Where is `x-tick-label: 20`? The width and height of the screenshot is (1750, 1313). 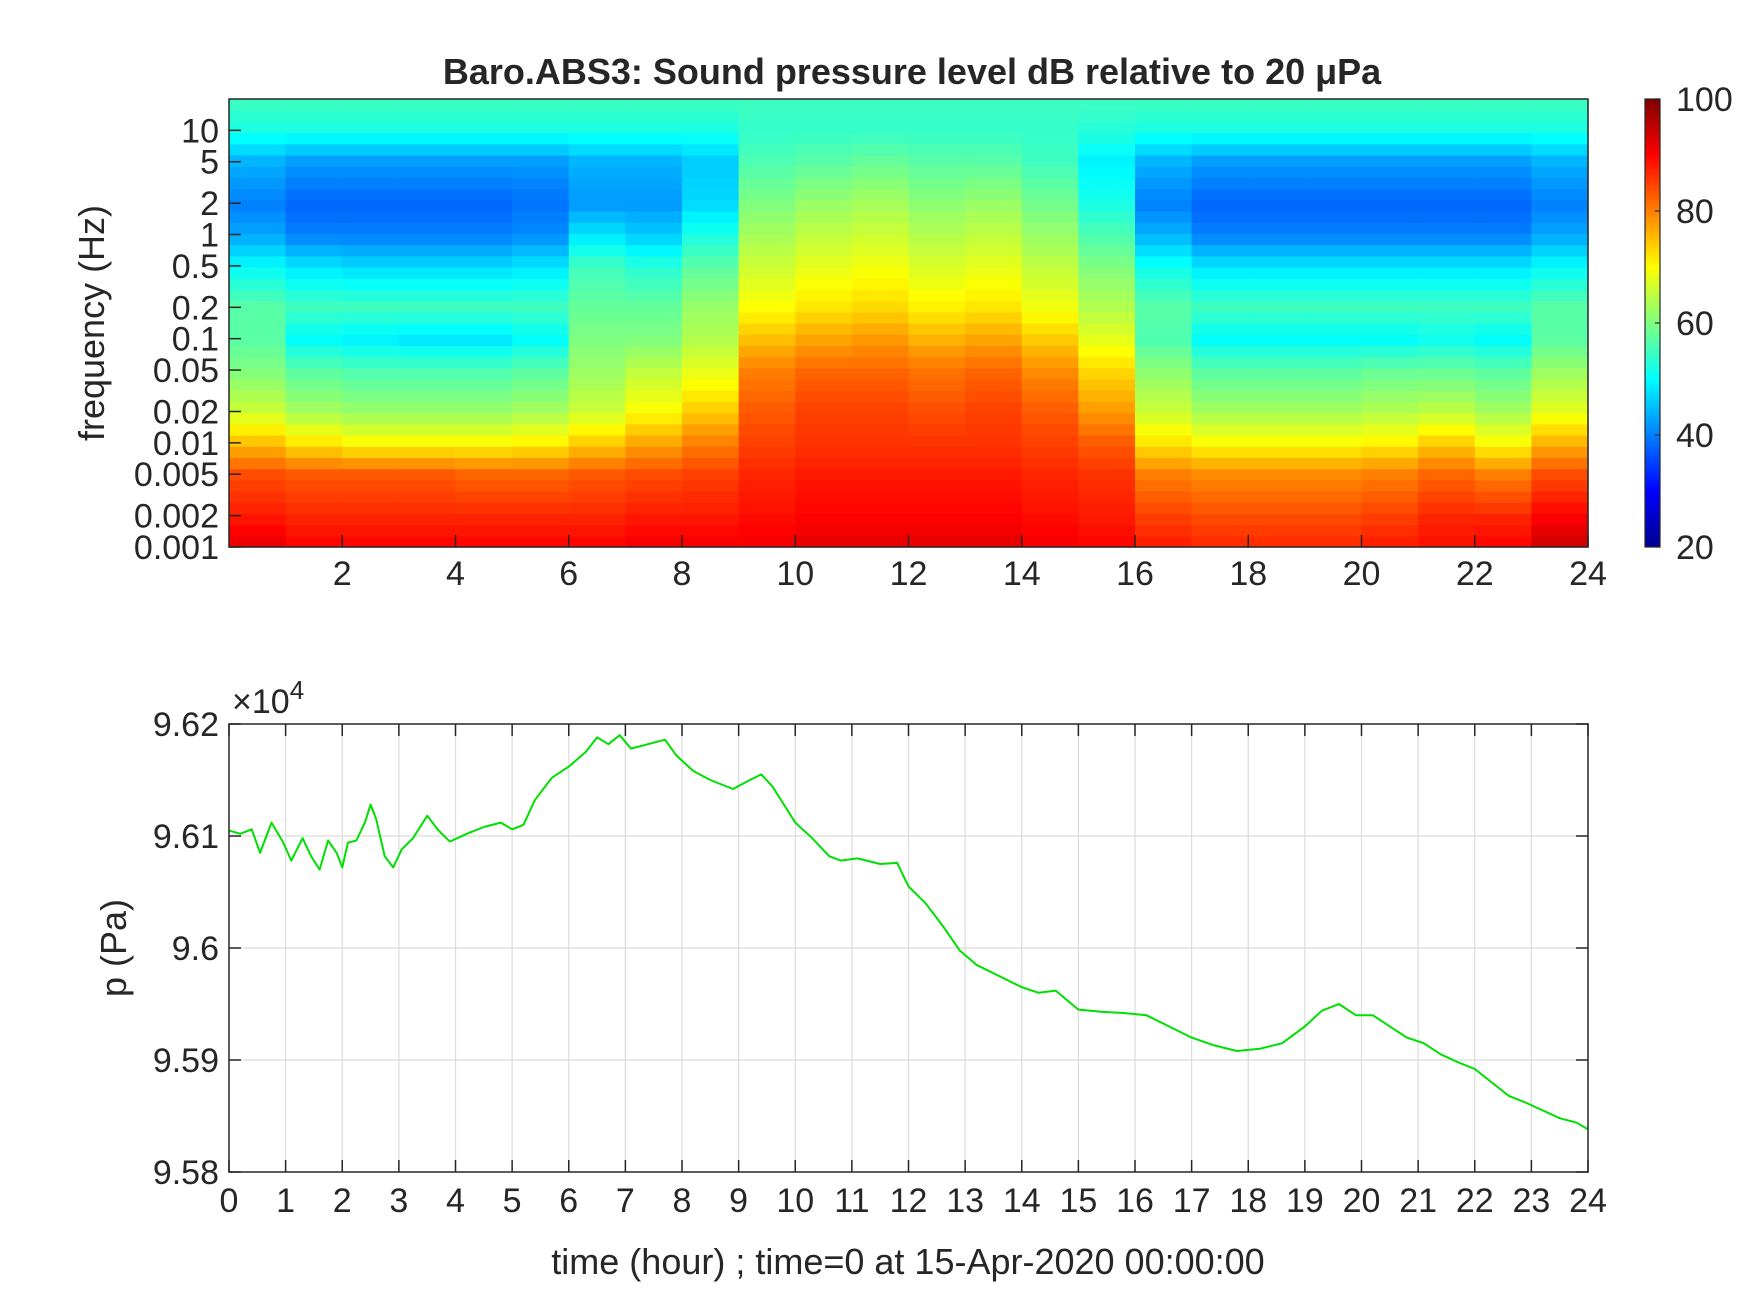
x-tick-label: 20 is located at coordinates (1362, 574).